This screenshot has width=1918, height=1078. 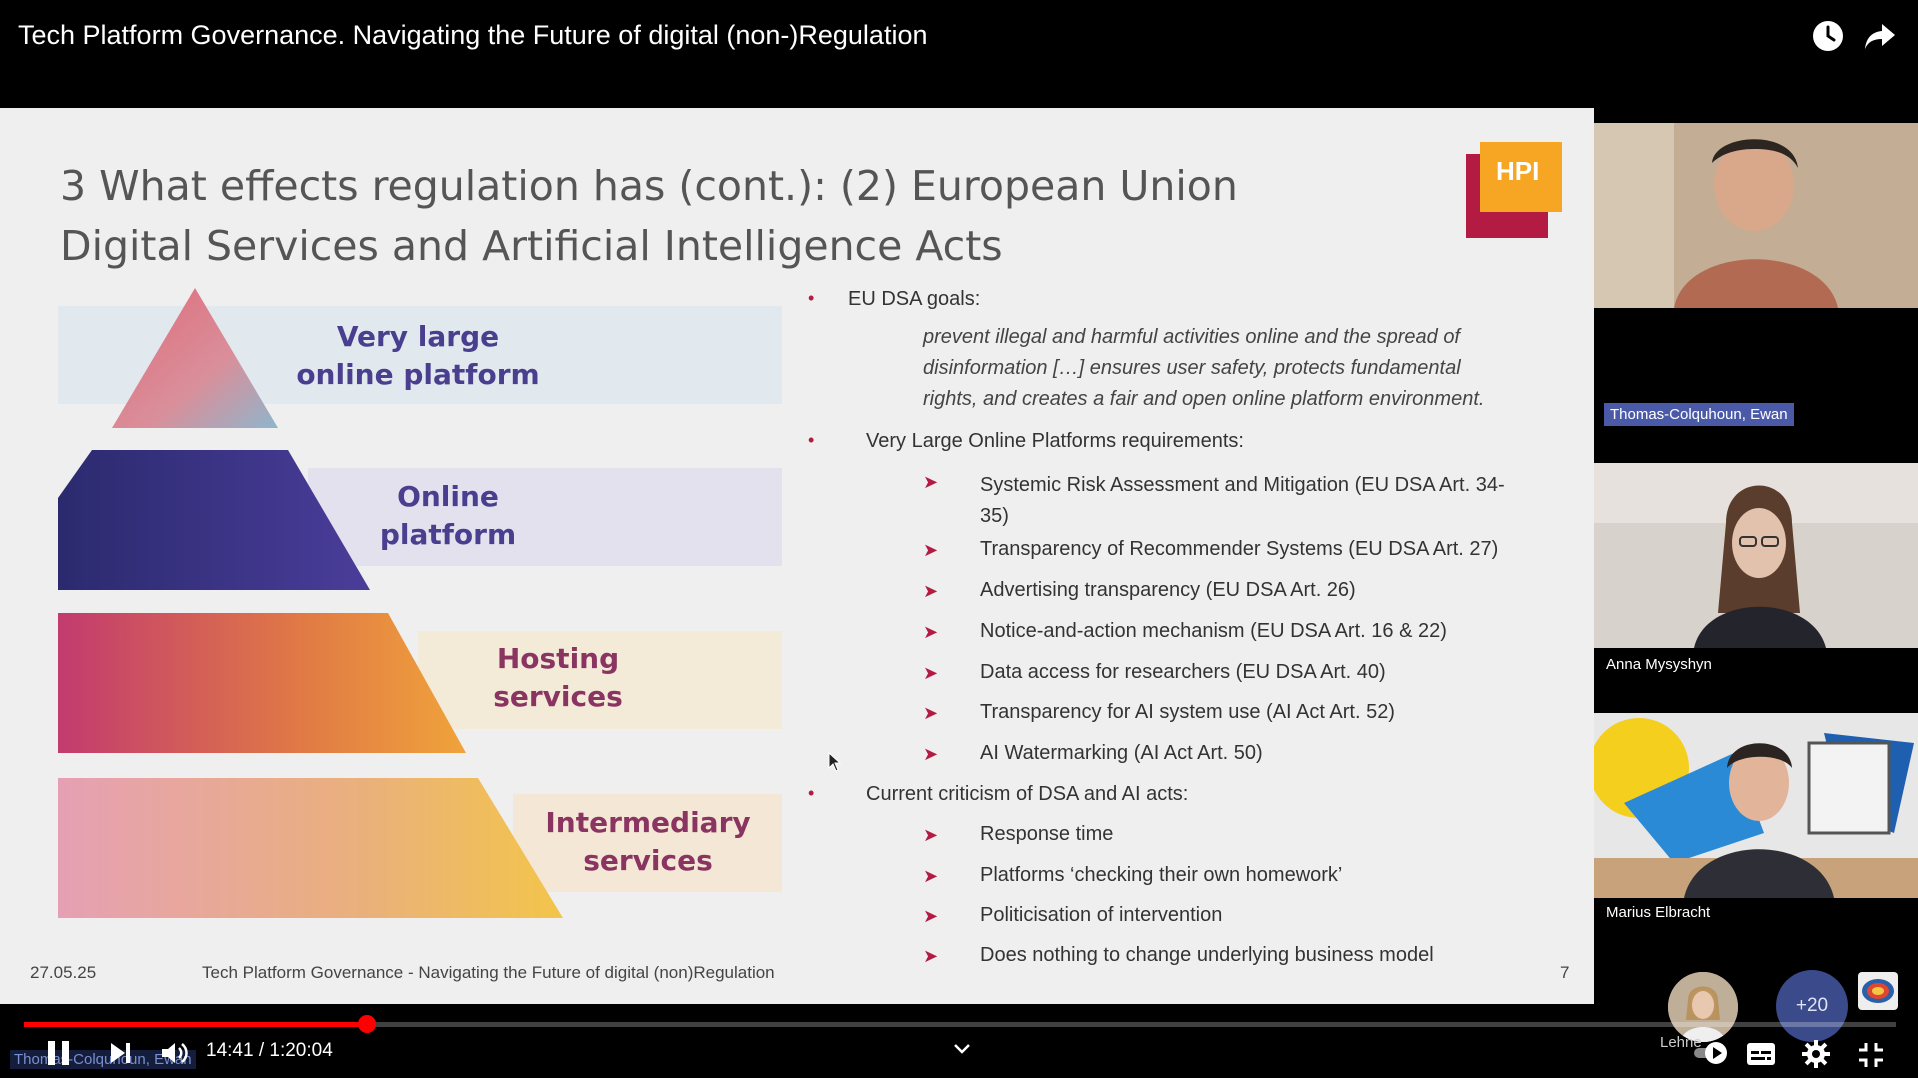 What do you see at coordinates (195, 358) in the screenshot?
I see `pyramid-level-vlop` at bounding box center [195, 358].